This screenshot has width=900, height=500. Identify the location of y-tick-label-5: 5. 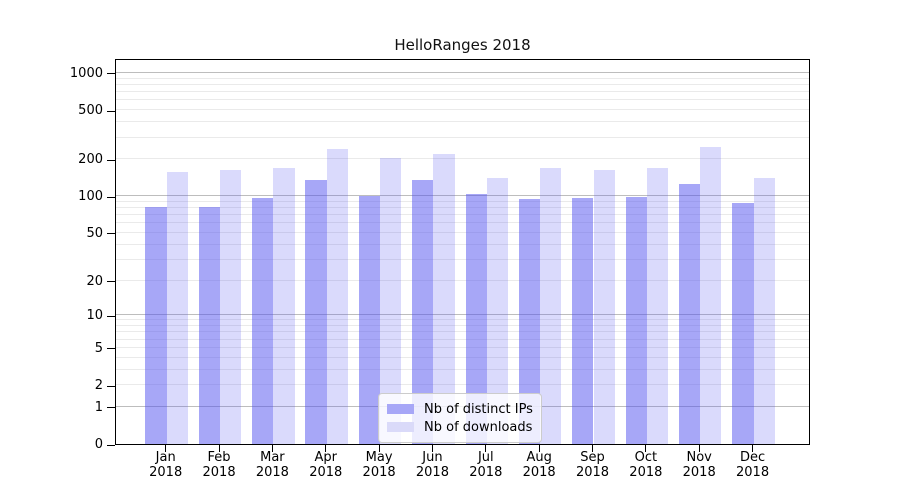
(98, 348).